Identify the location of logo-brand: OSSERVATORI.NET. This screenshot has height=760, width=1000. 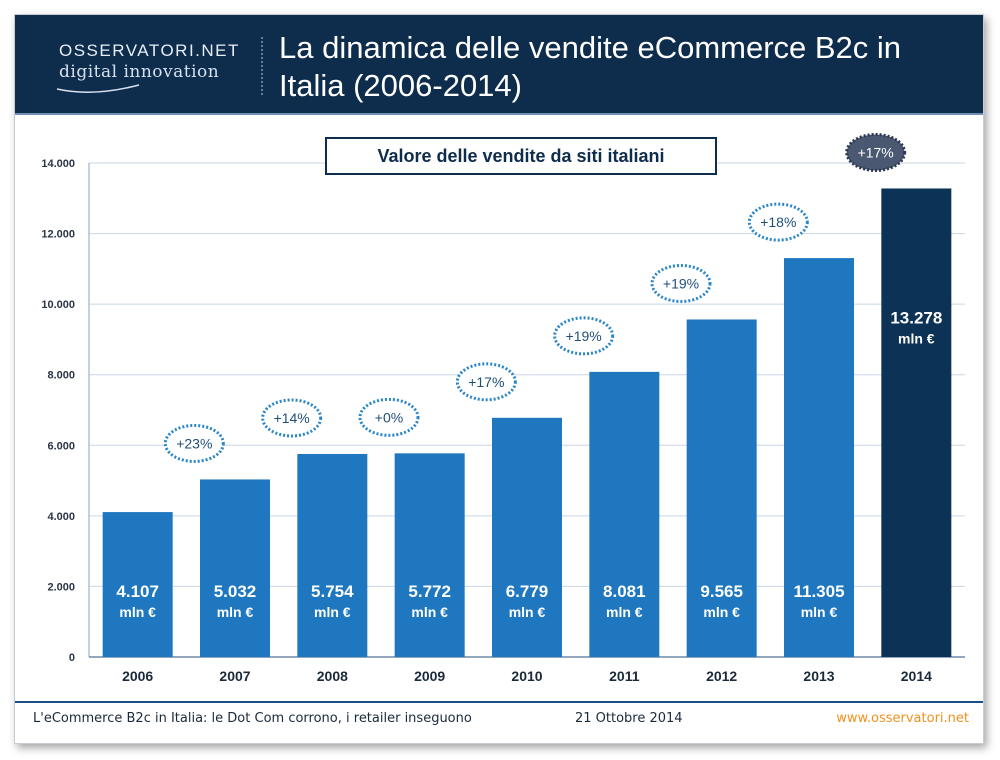
(149, 50).